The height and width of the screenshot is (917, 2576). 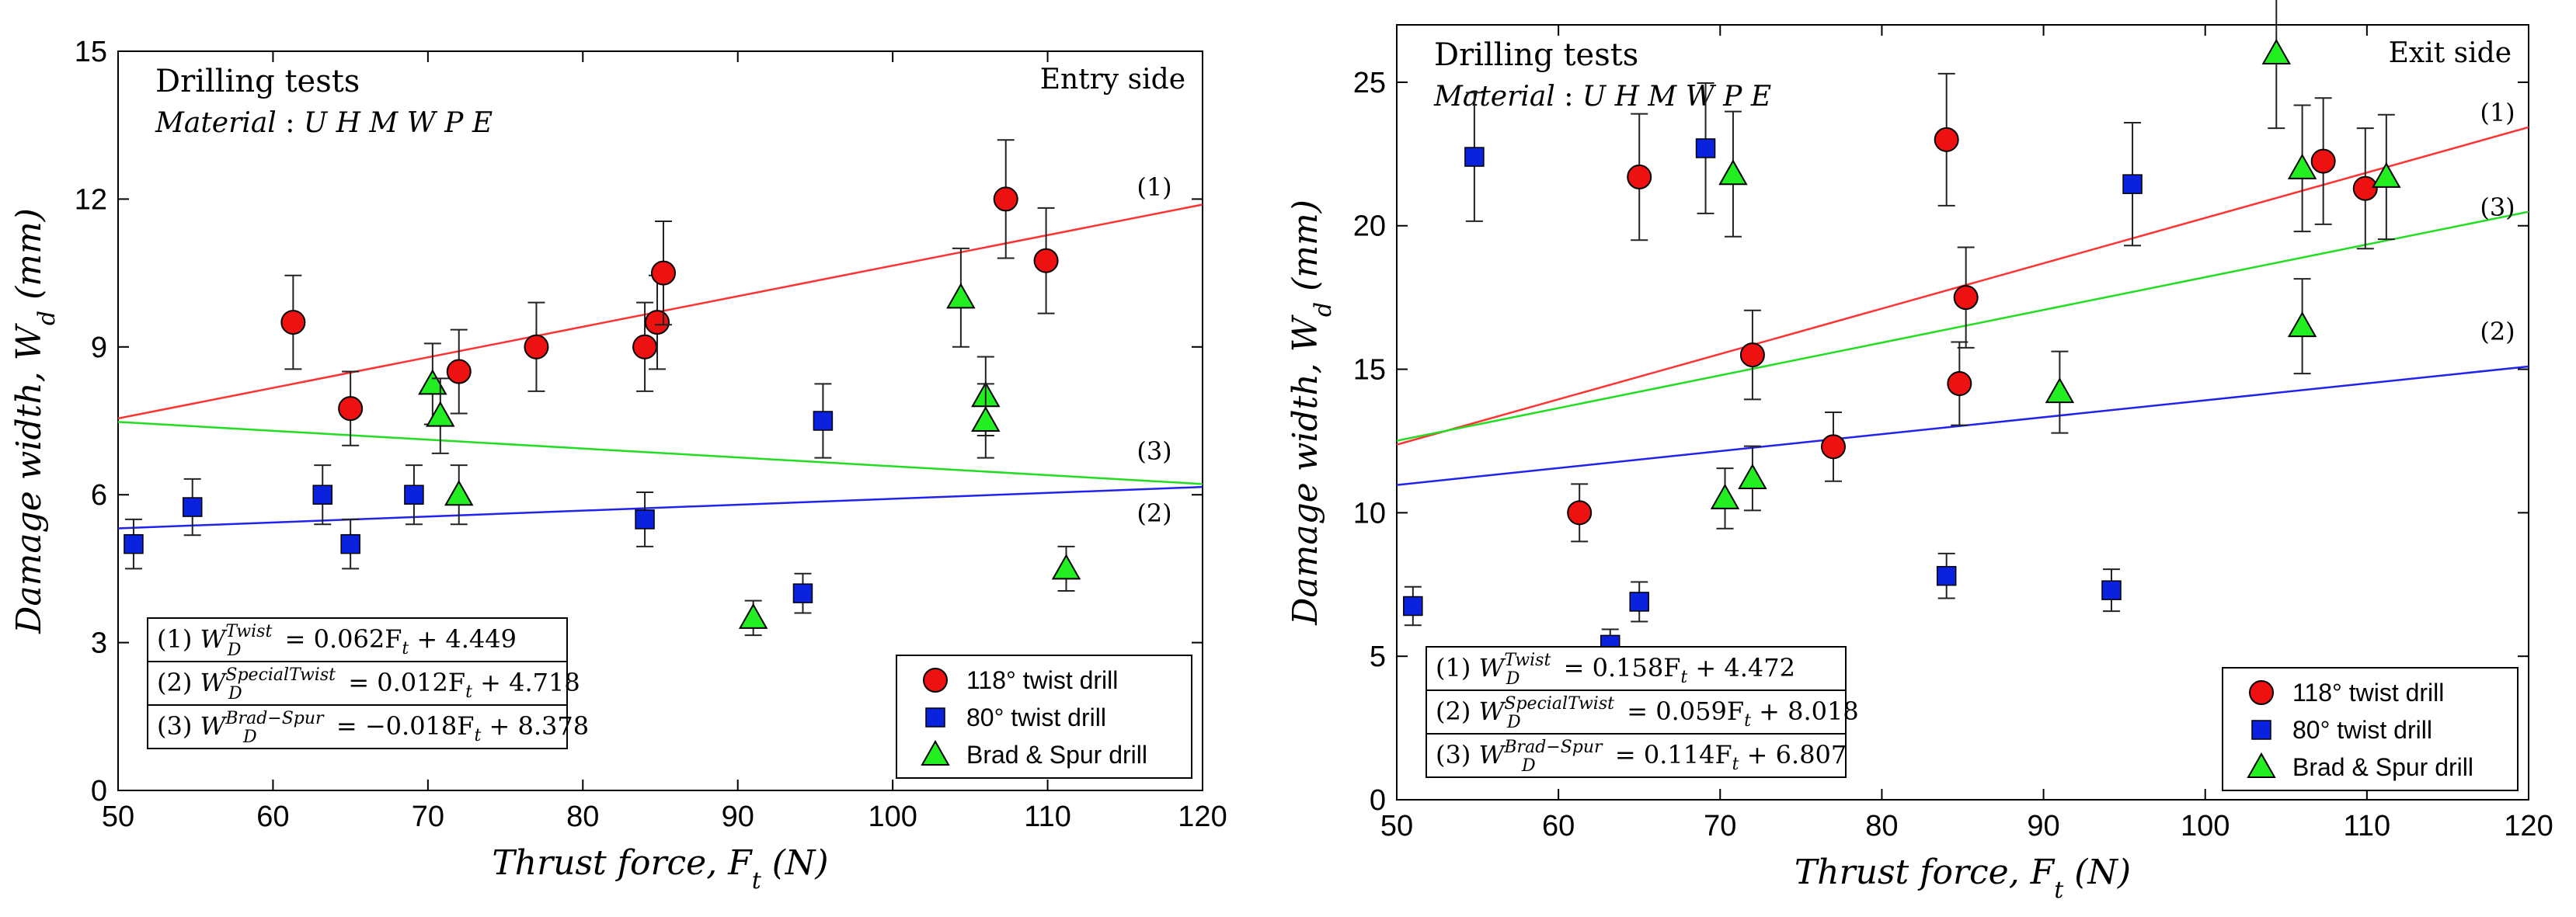 What do you see at coordinates (1378, 657) in the screenshot?
I see `y-tick-label: 5` at bounding box center [1378, 657].